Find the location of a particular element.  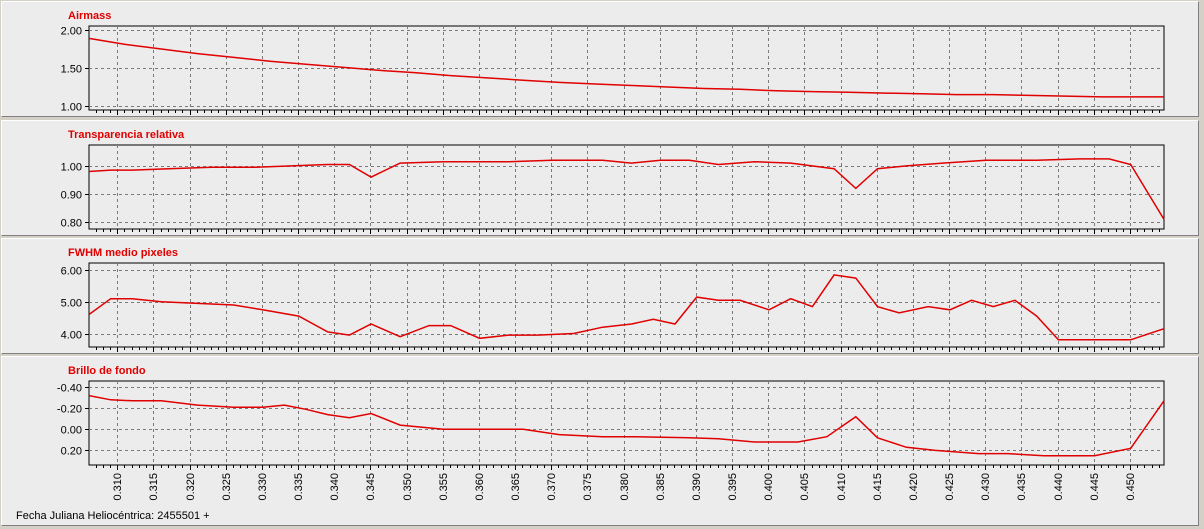

x-tick-label: 0.365 is located at coordinates (516, 487).